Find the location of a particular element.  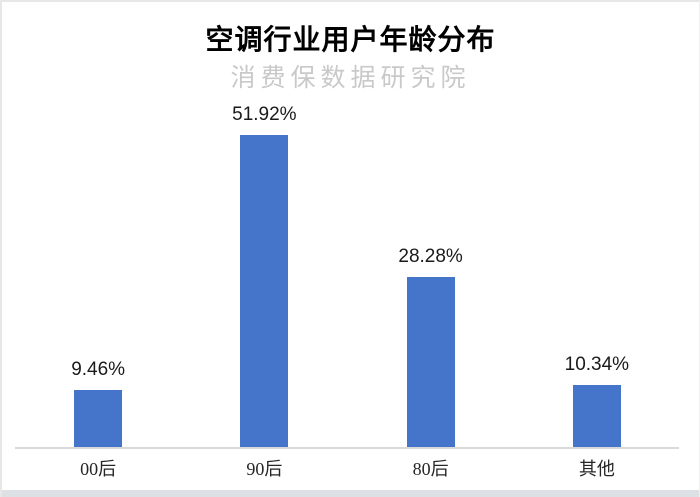

bar-value-label: 51.92% is located at coordinates (264, 114).